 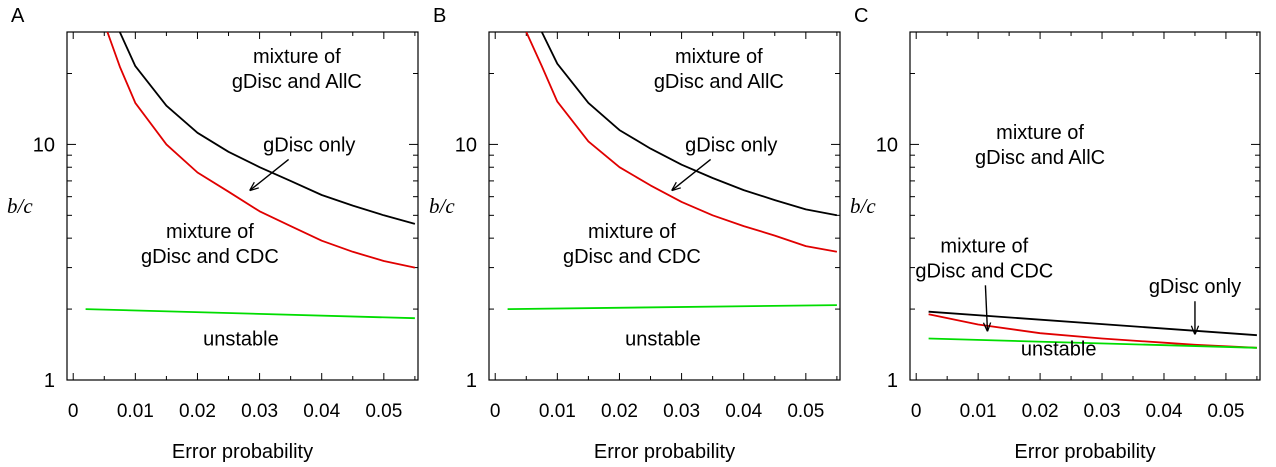 What do you see at coordinates (439, 16) in the screenshot?
I see `panel-label: B` at bounding box center [439, 16].